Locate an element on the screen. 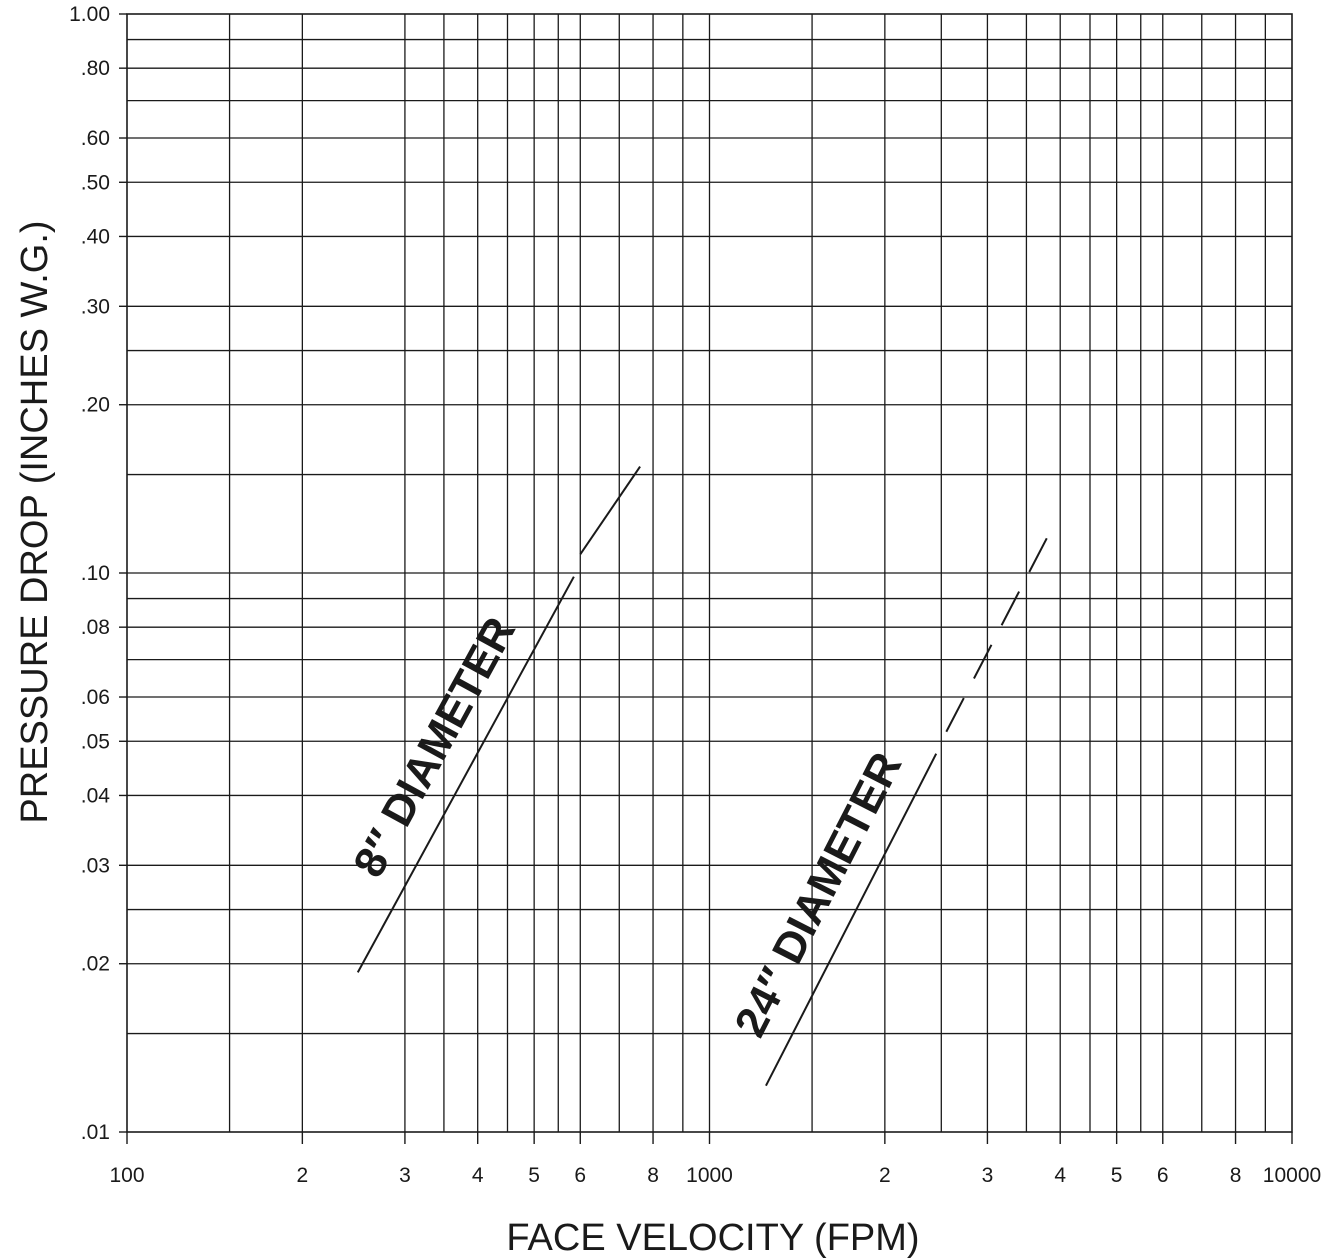 The height and width of the screenshot is (1258, 1338). y-tick-label: .08 is located at coordinates (95, 627).